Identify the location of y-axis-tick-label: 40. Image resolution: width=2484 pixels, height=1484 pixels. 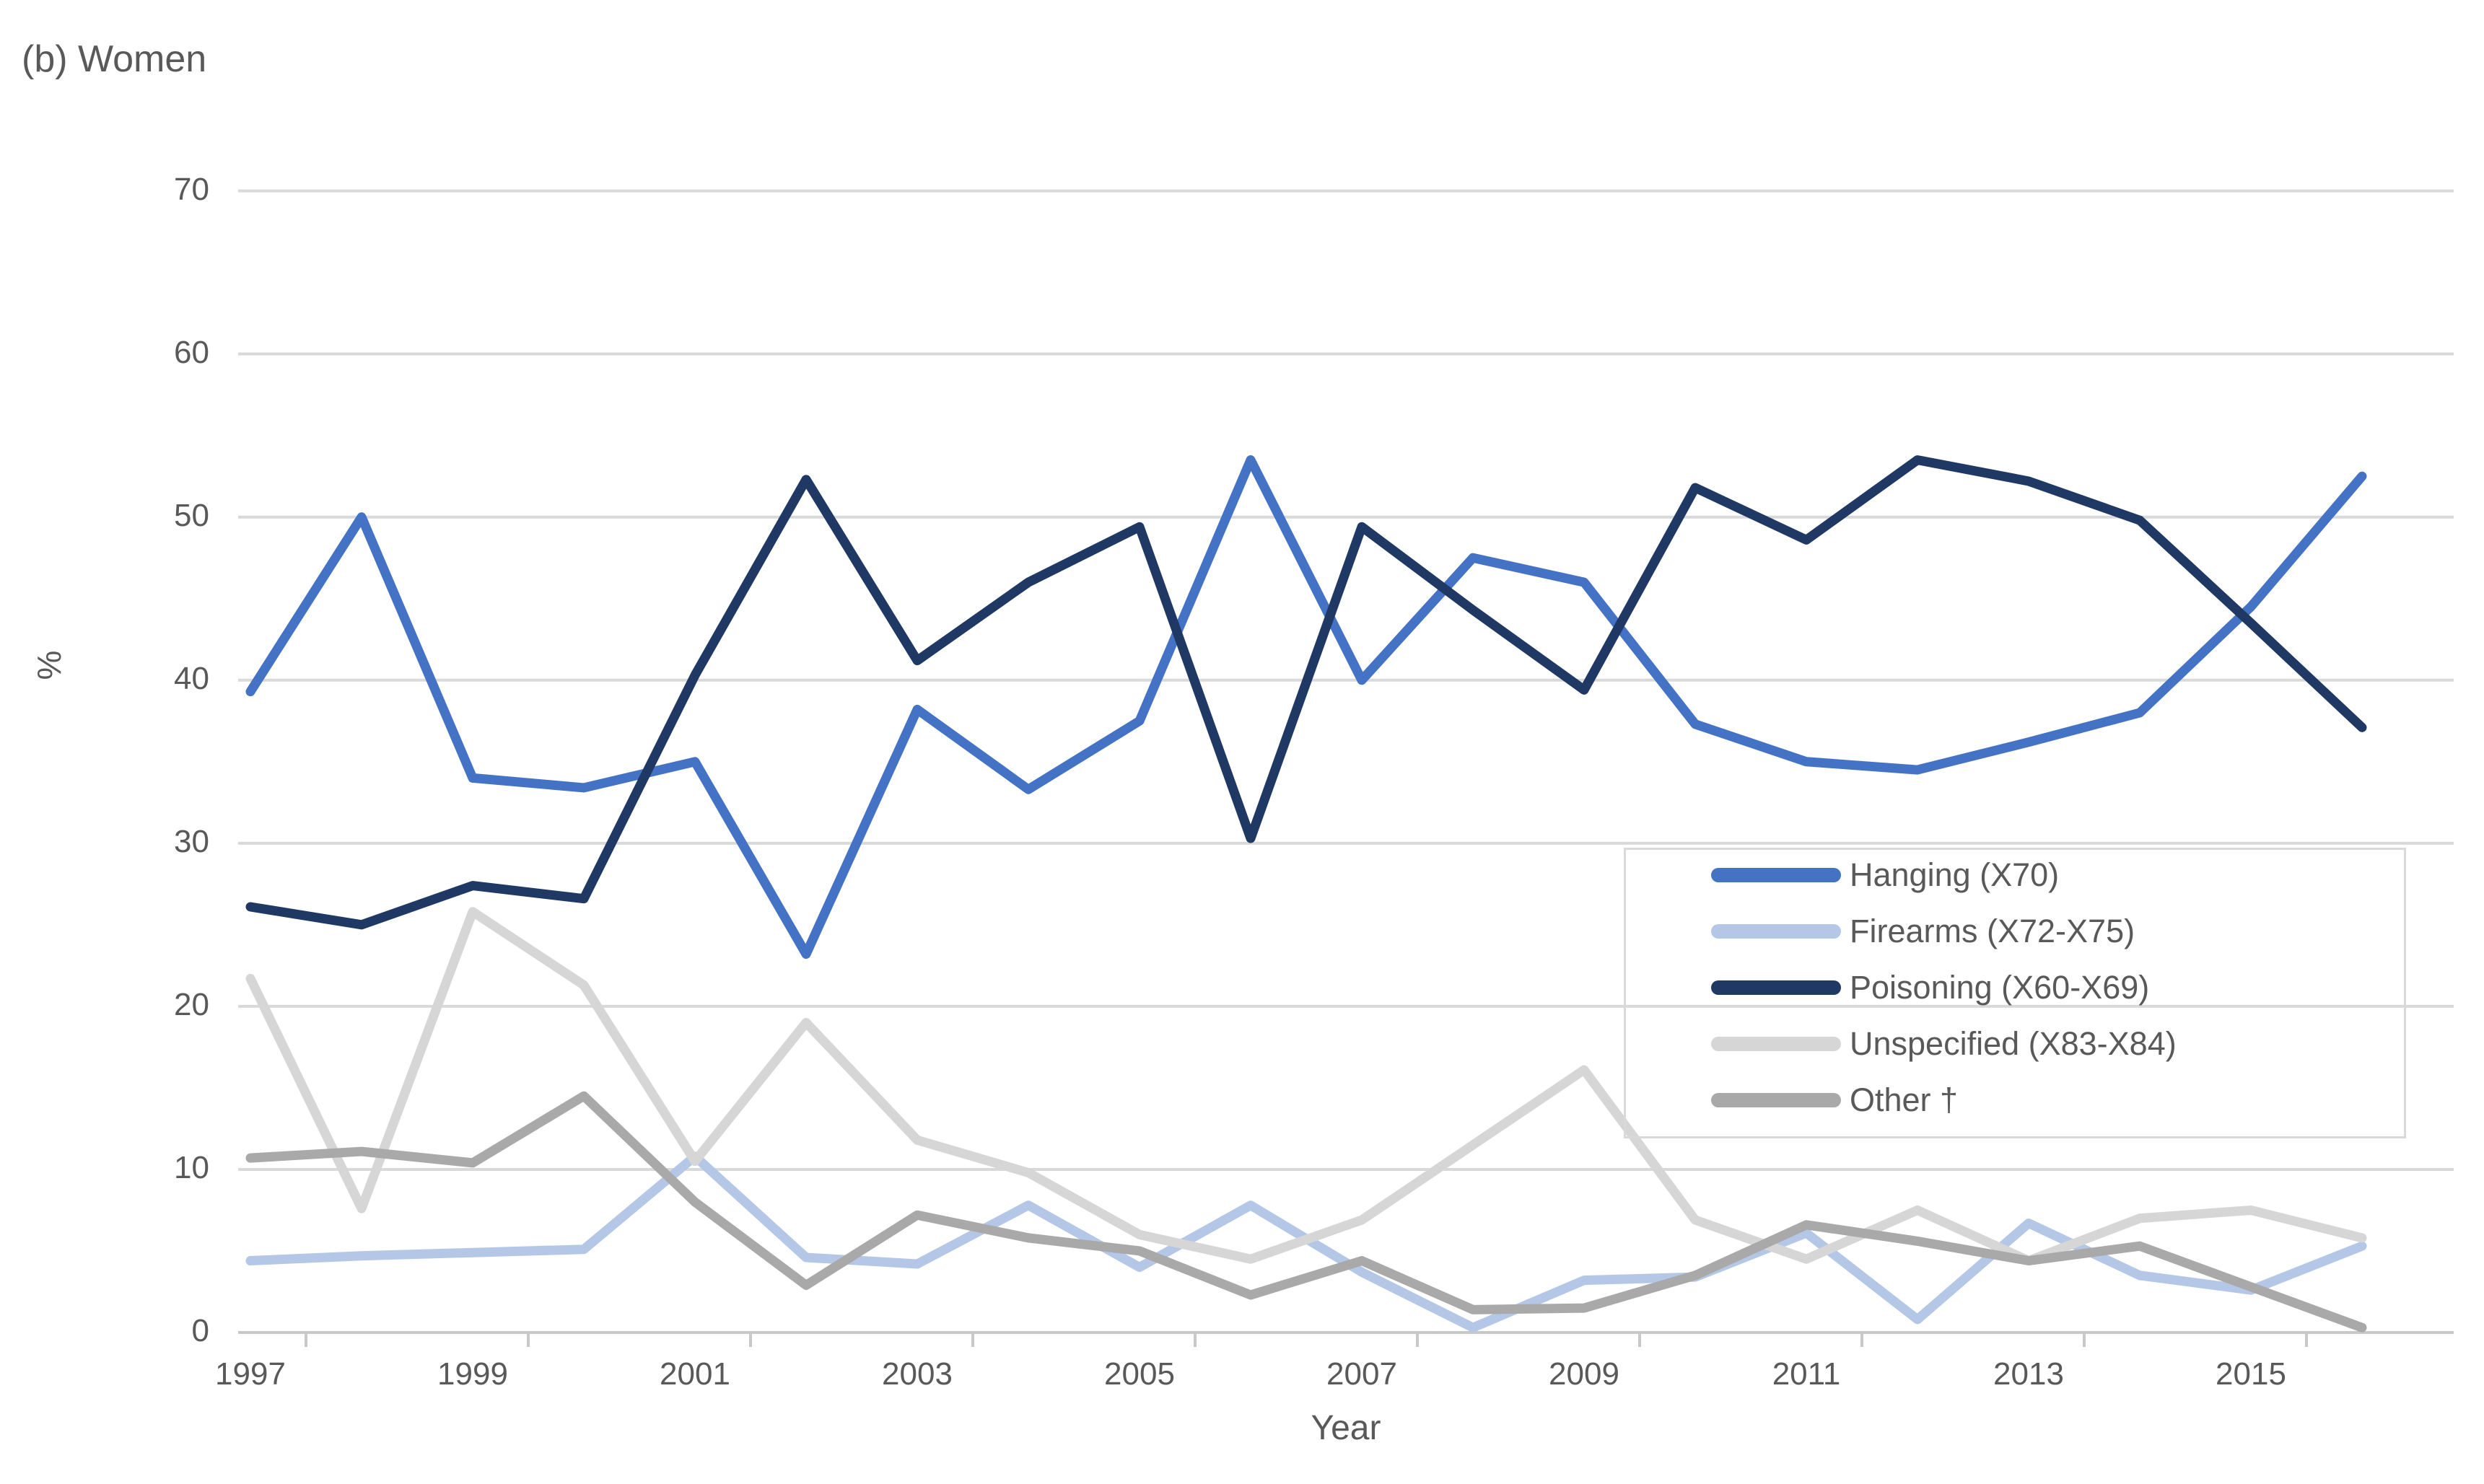
(191, 678).